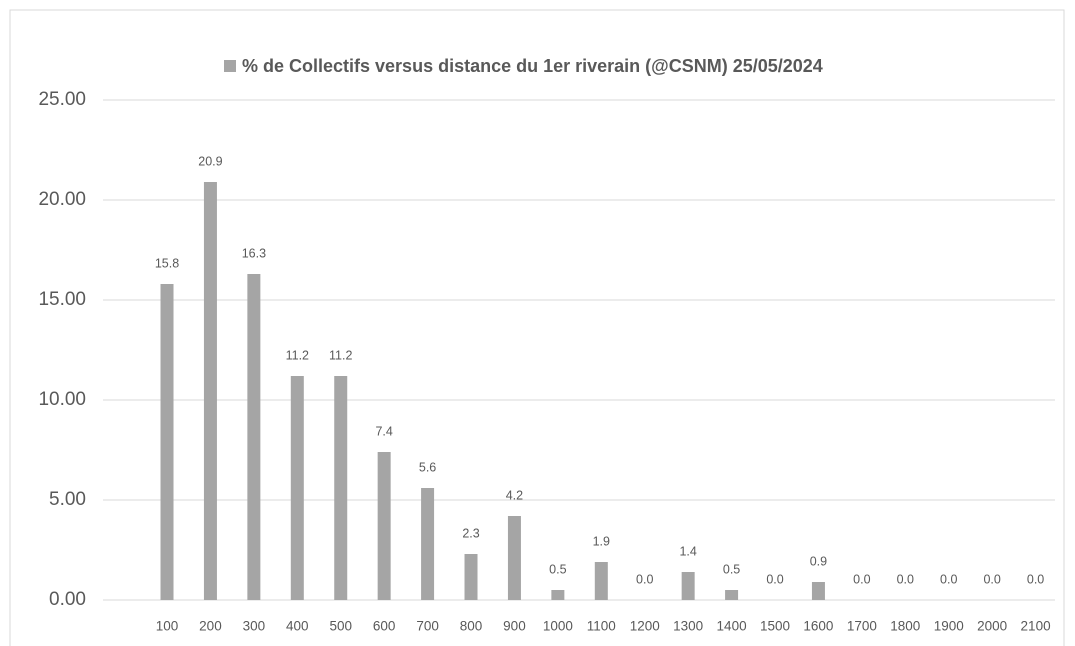 The image size is (1075, 646). What do you see at coordinates (340, 626) in the screenshot?
I see `x-tick-label: 500` at bounding box center [340, 626].